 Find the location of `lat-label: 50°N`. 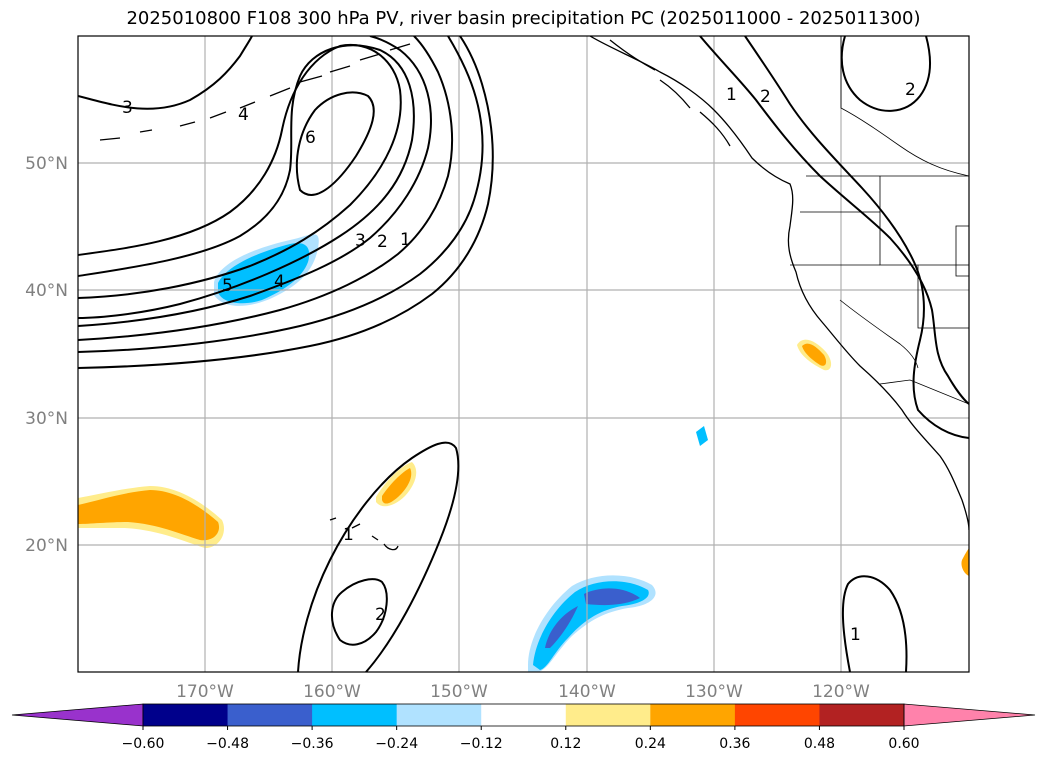

lat-label: 50°N is located at coordinates (46, 164).